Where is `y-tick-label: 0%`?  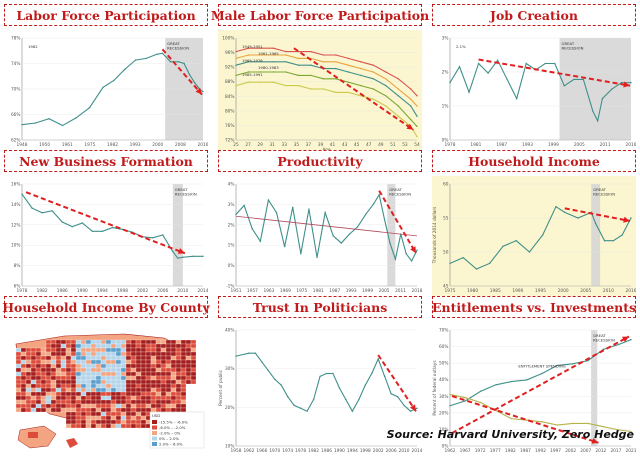
y-tick-label: 0% is located at coordinates (445, 447).